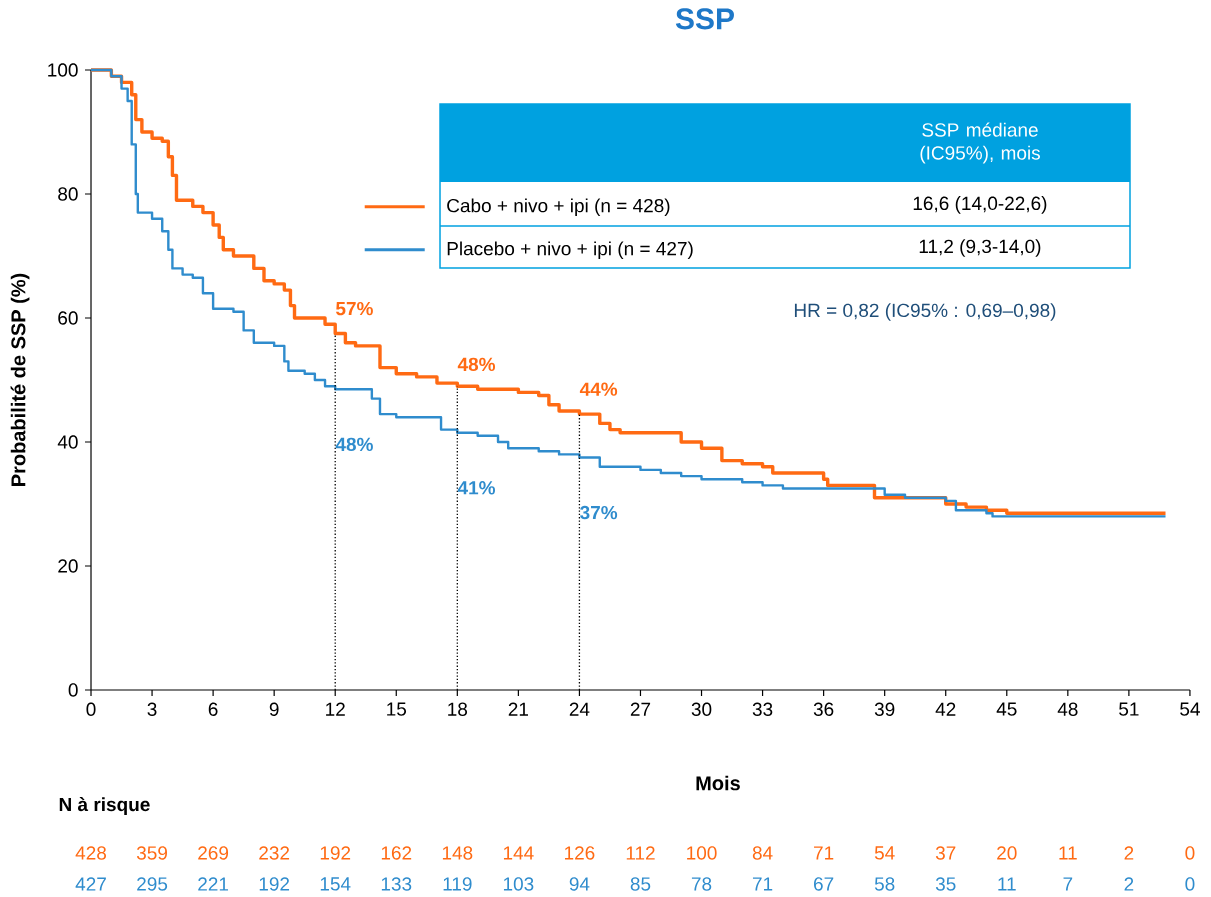 The image size is (1211, 897). I want to click on x-tick-label: 27, so click(640, 709).